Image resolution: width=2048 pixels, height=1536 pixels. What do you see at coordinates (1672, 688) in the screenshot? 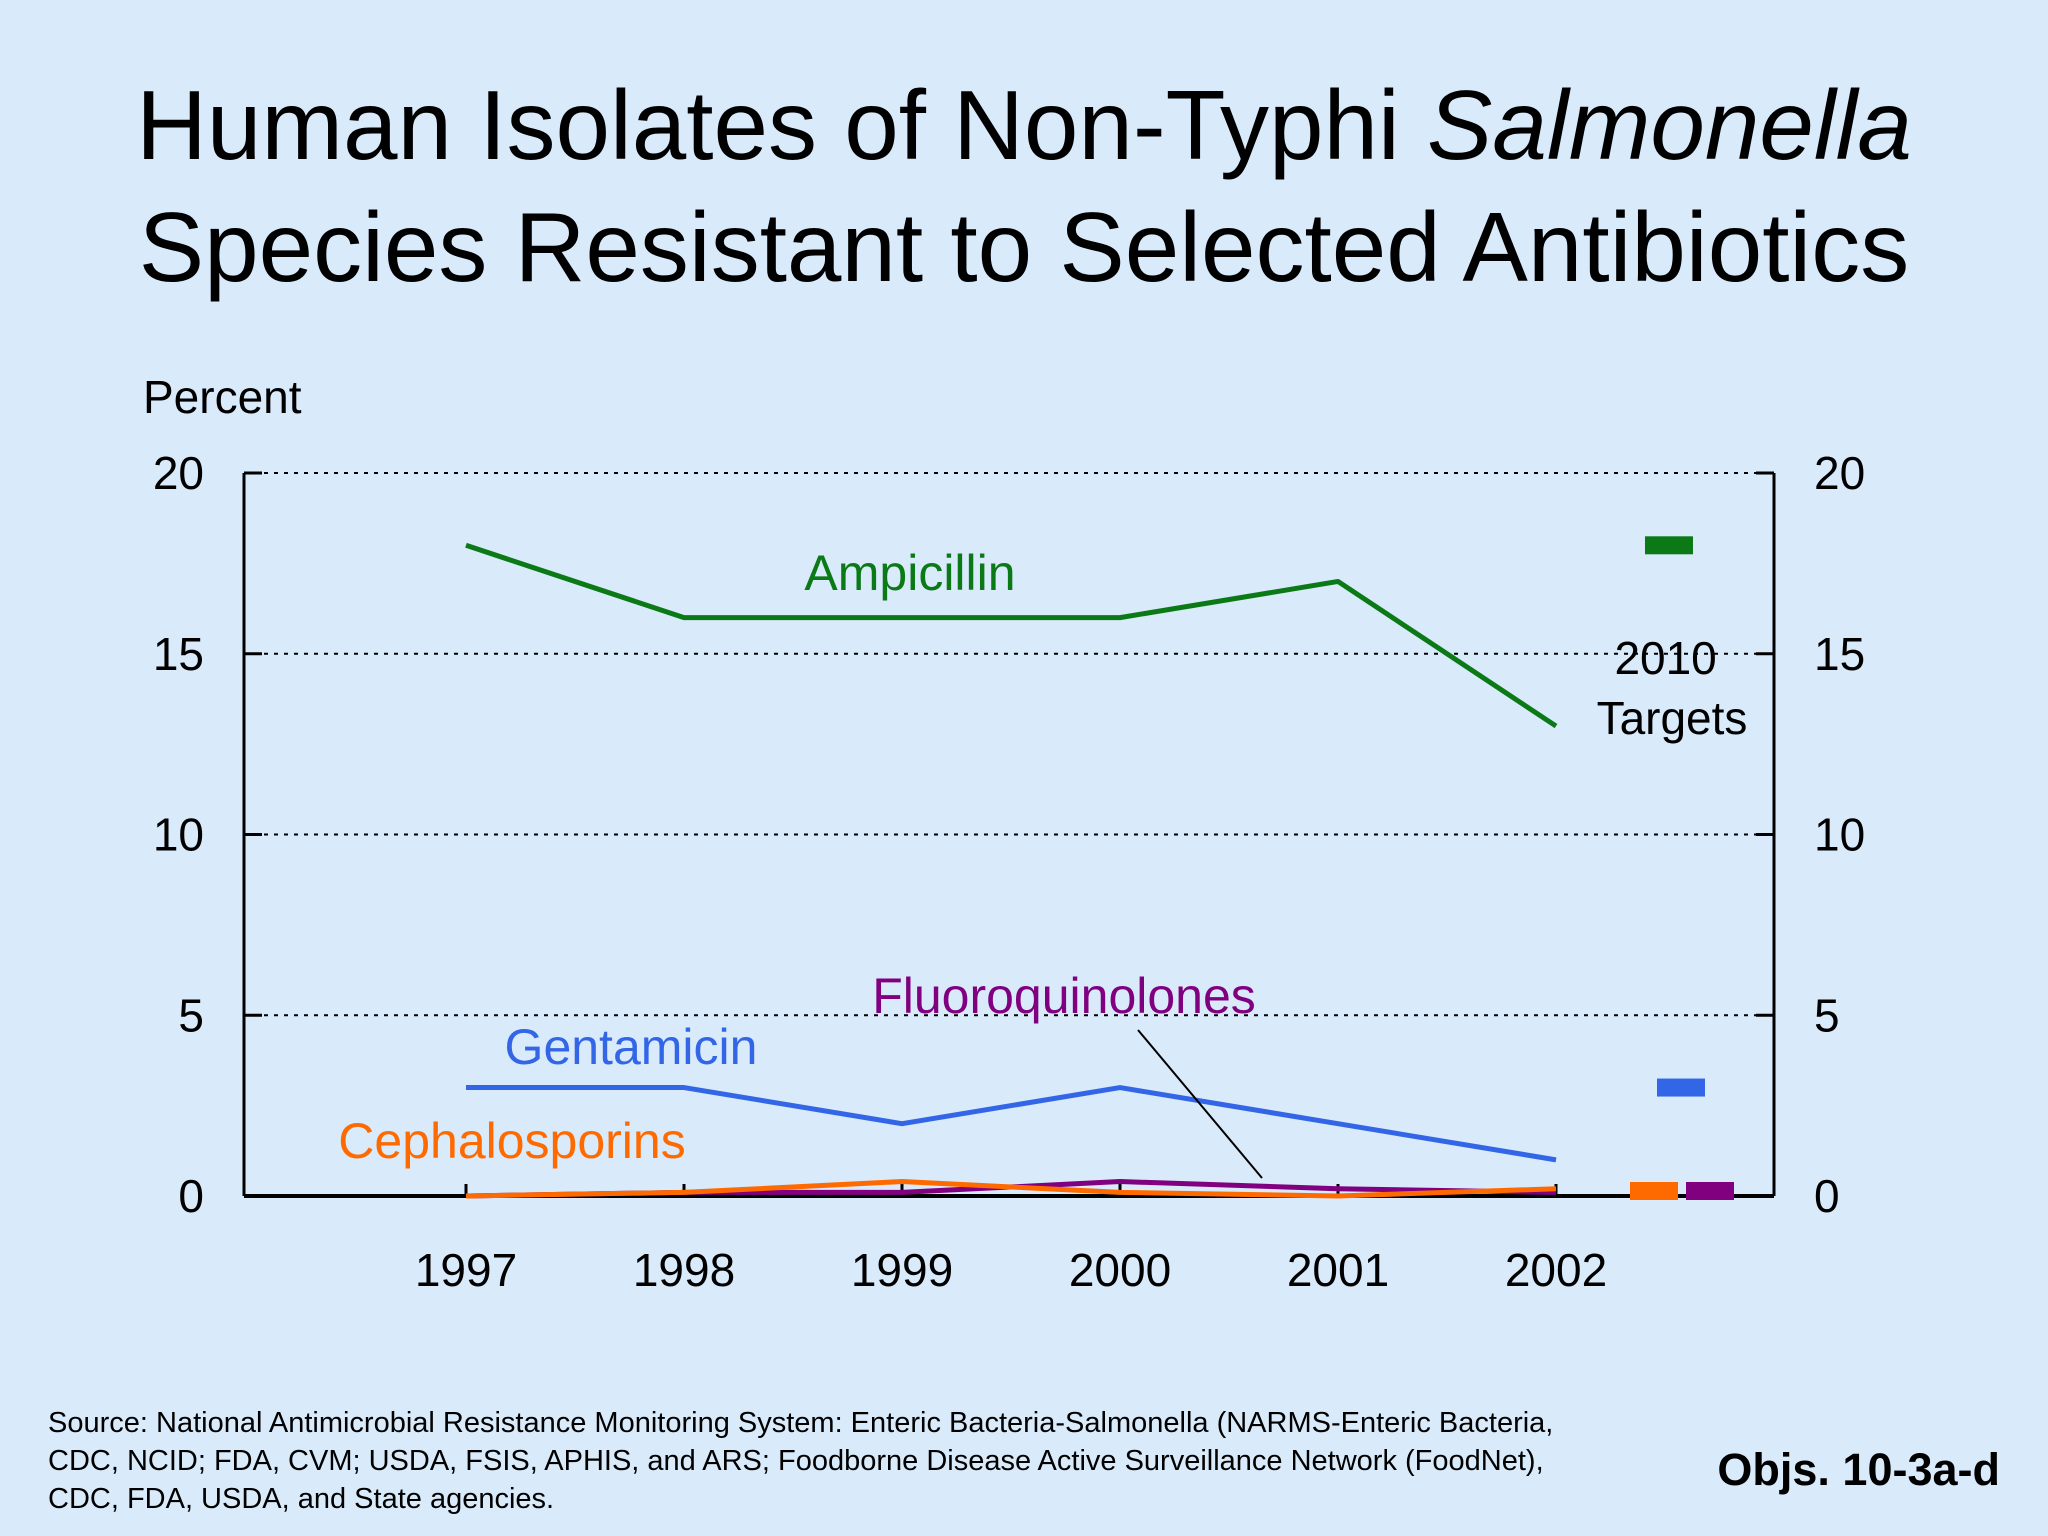
I see `targets-label: 2010 Targets` at bounding box center [1672, 688].